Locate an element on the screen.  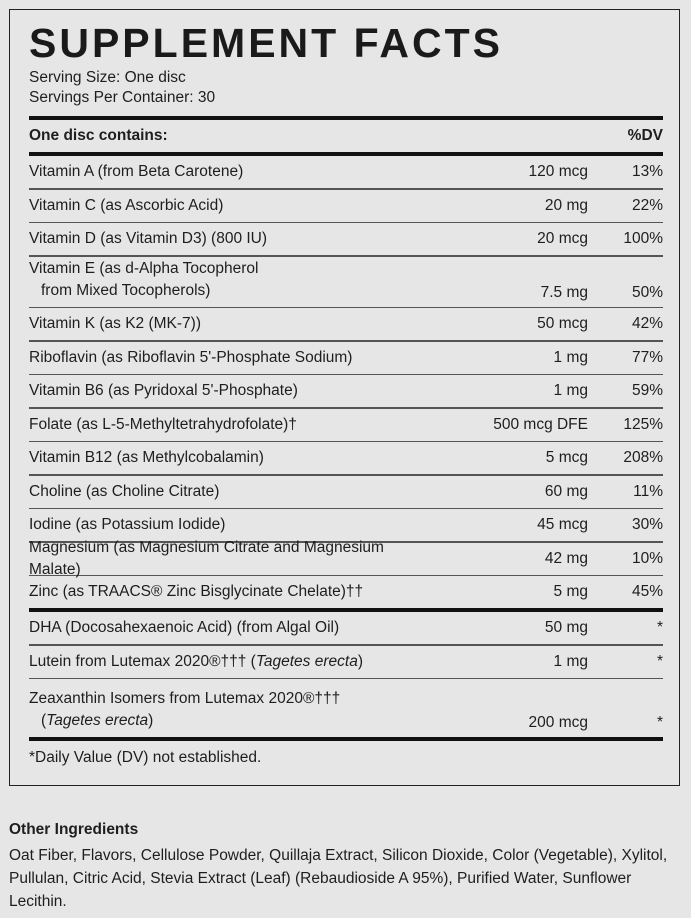
nutrient-name-line1: Zeaxanthin Isomers from Lutemax 2020®††† is located at coordinates (185, 698).